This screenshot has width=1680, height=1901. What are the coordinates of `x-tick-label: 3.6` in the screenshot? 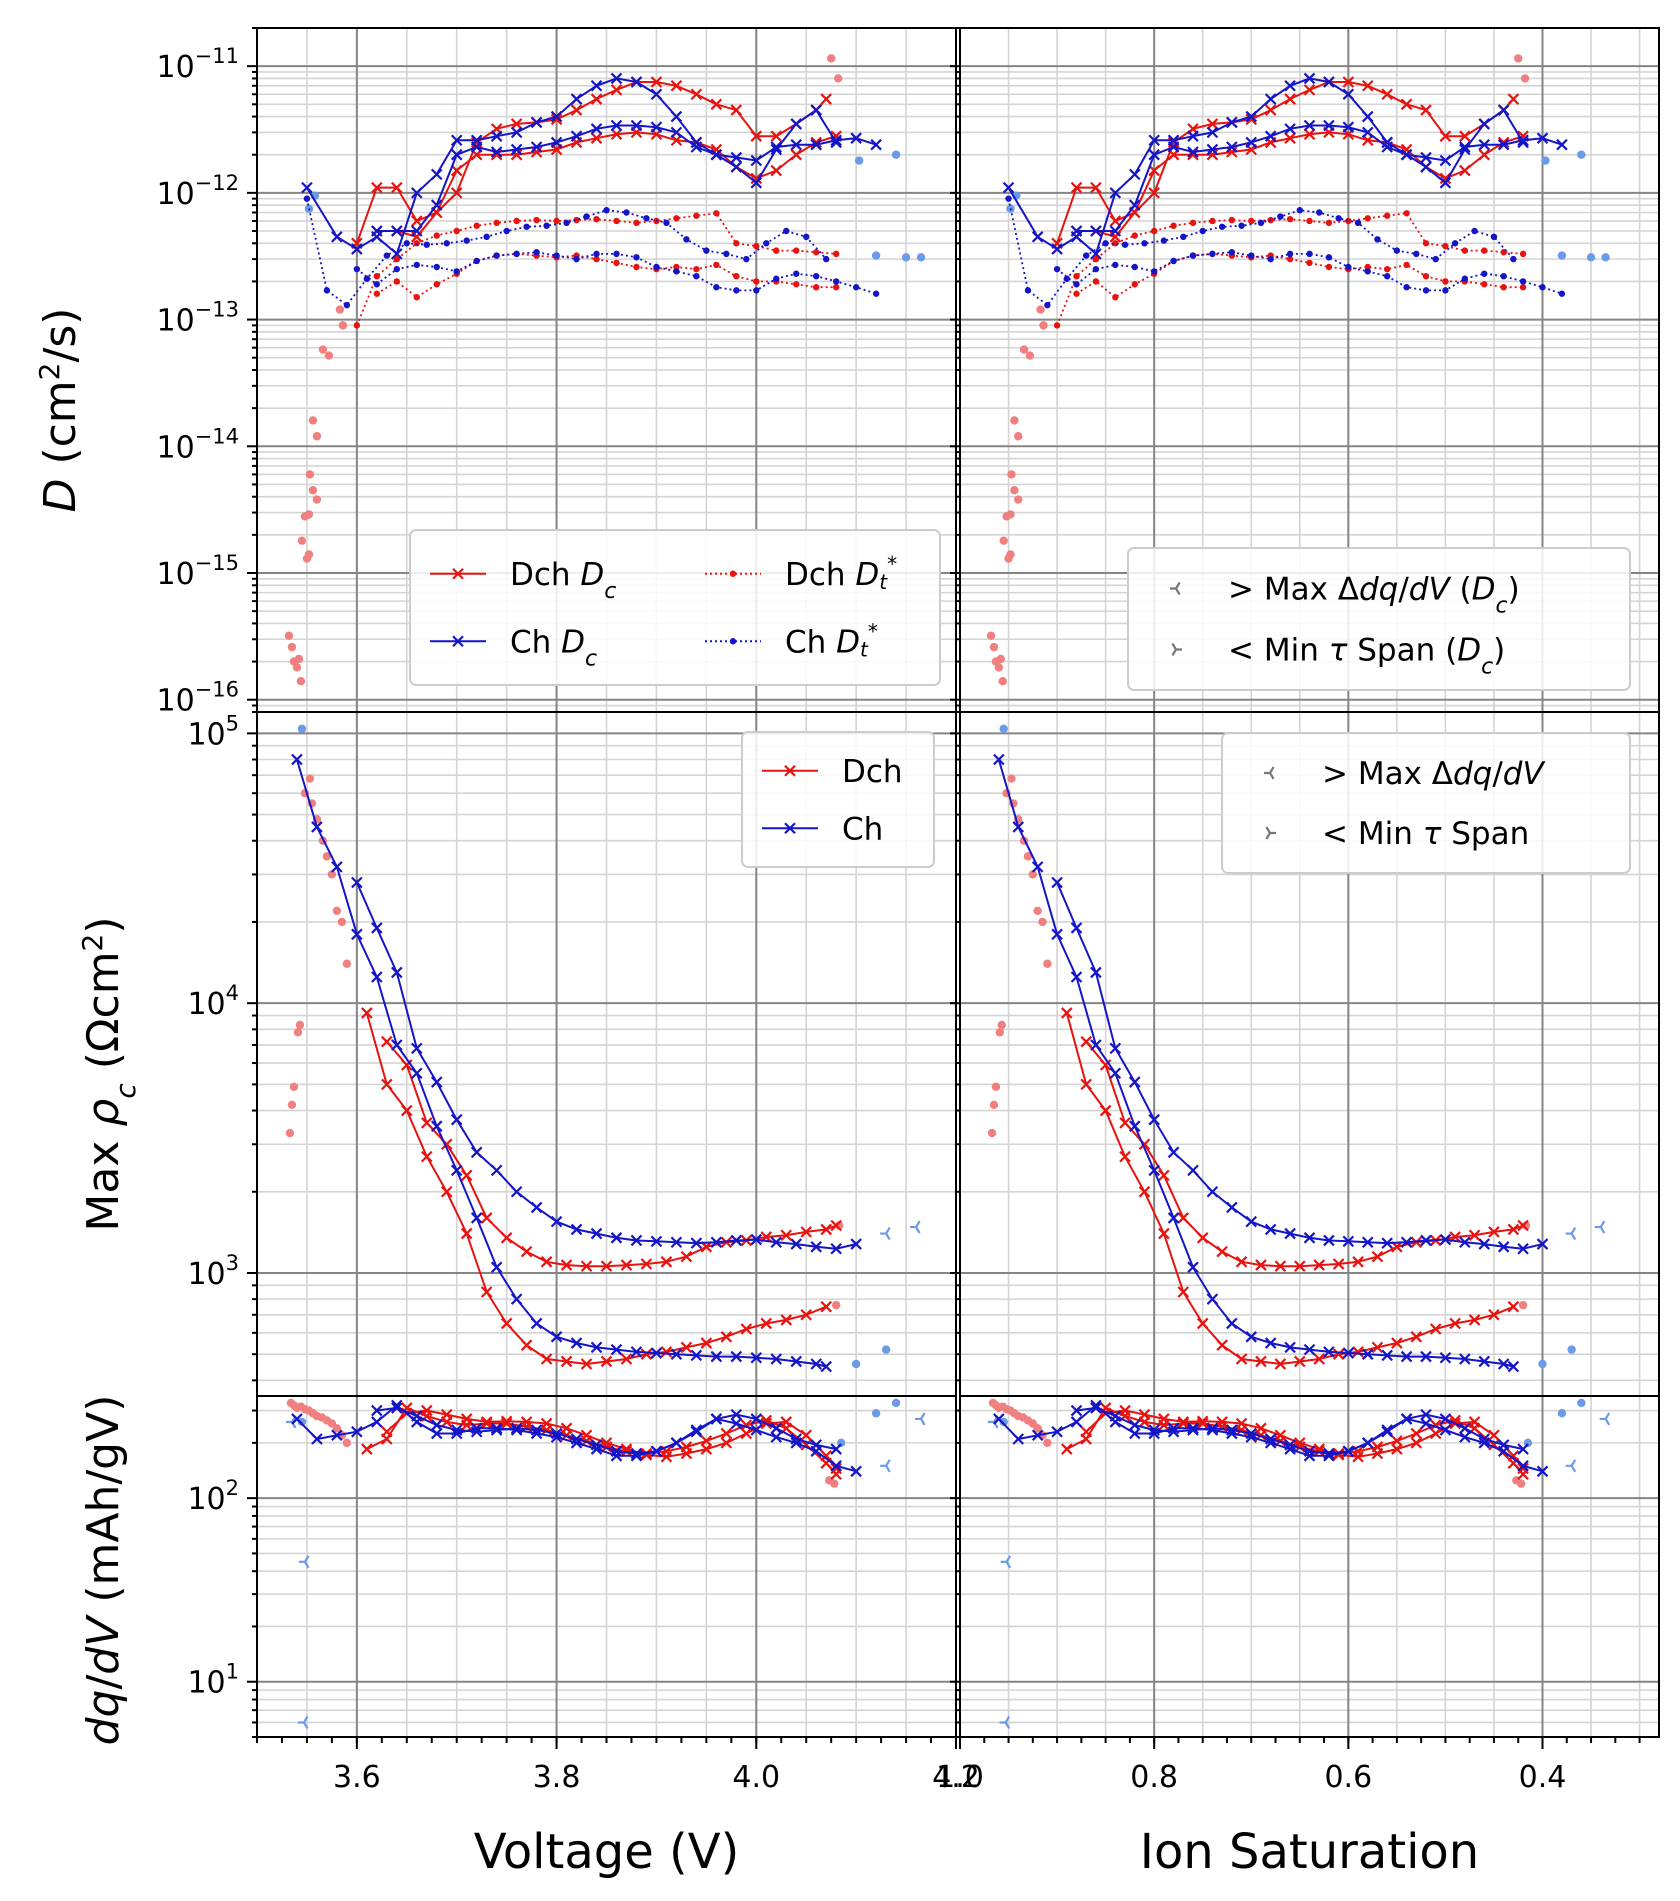 It's located at (357, 1777).